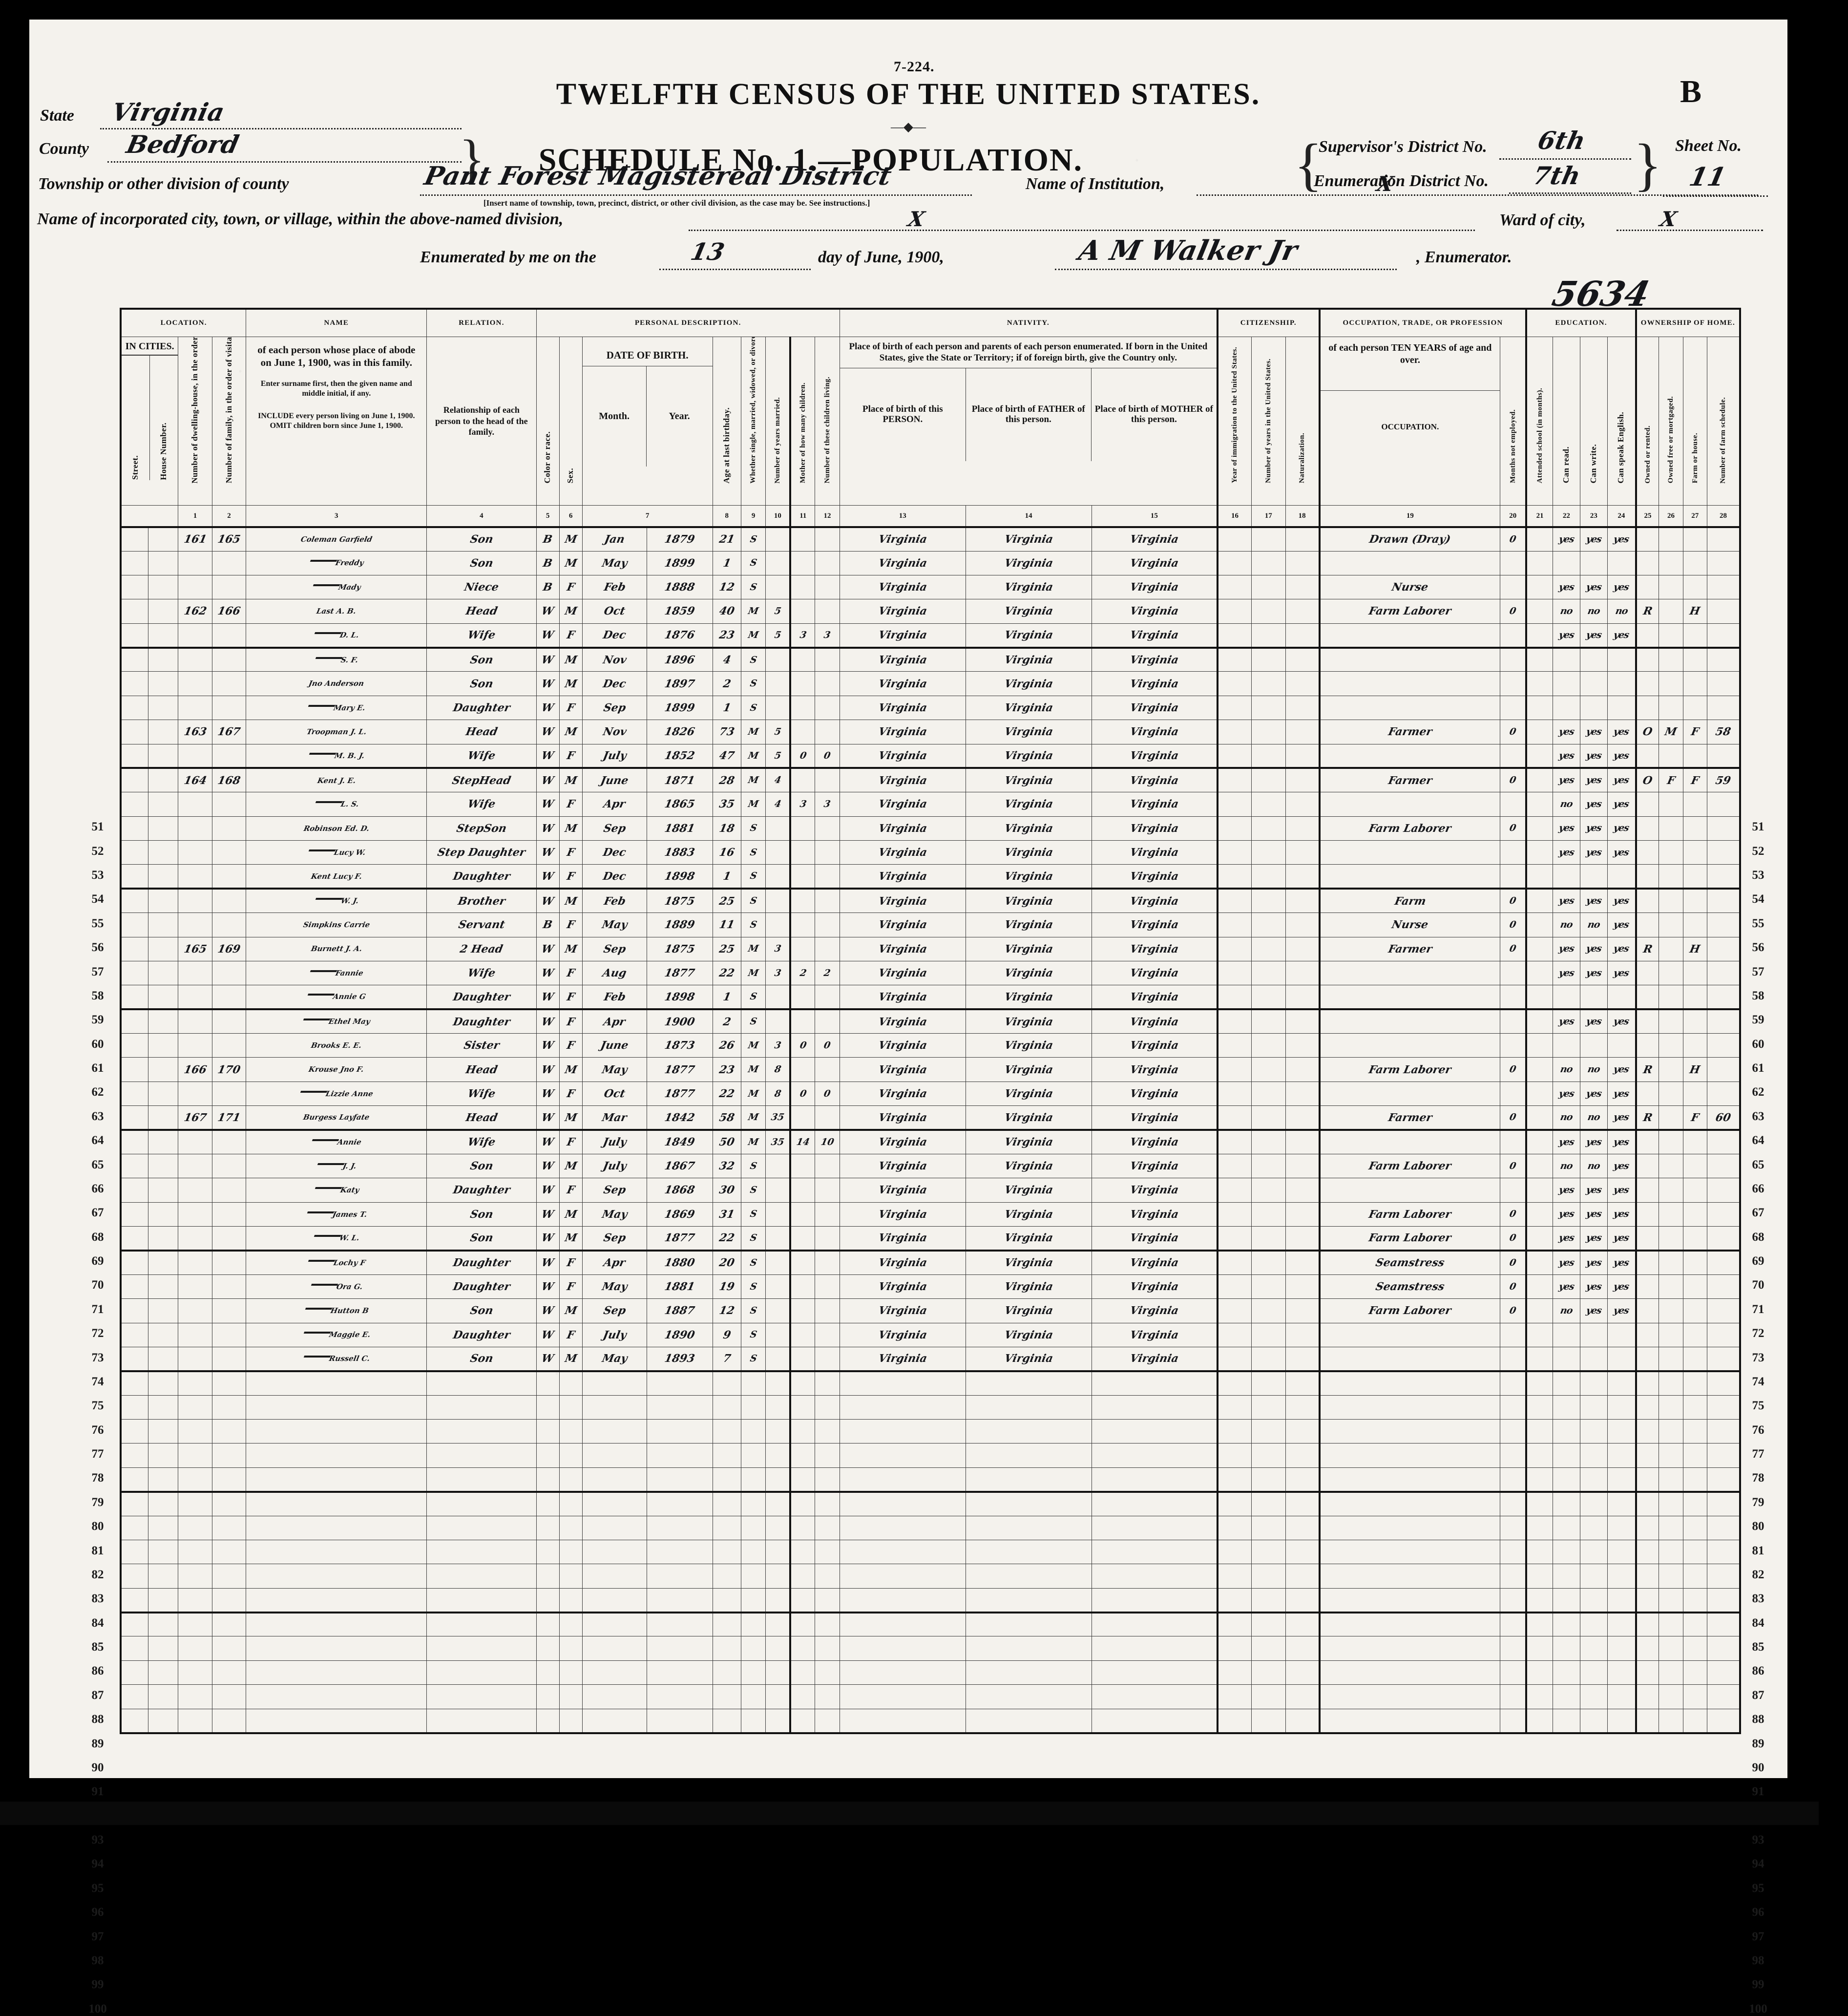  Describe the element at coordinates (727, 1239) in the screenshot. I see `cell-age: 22` at that location.